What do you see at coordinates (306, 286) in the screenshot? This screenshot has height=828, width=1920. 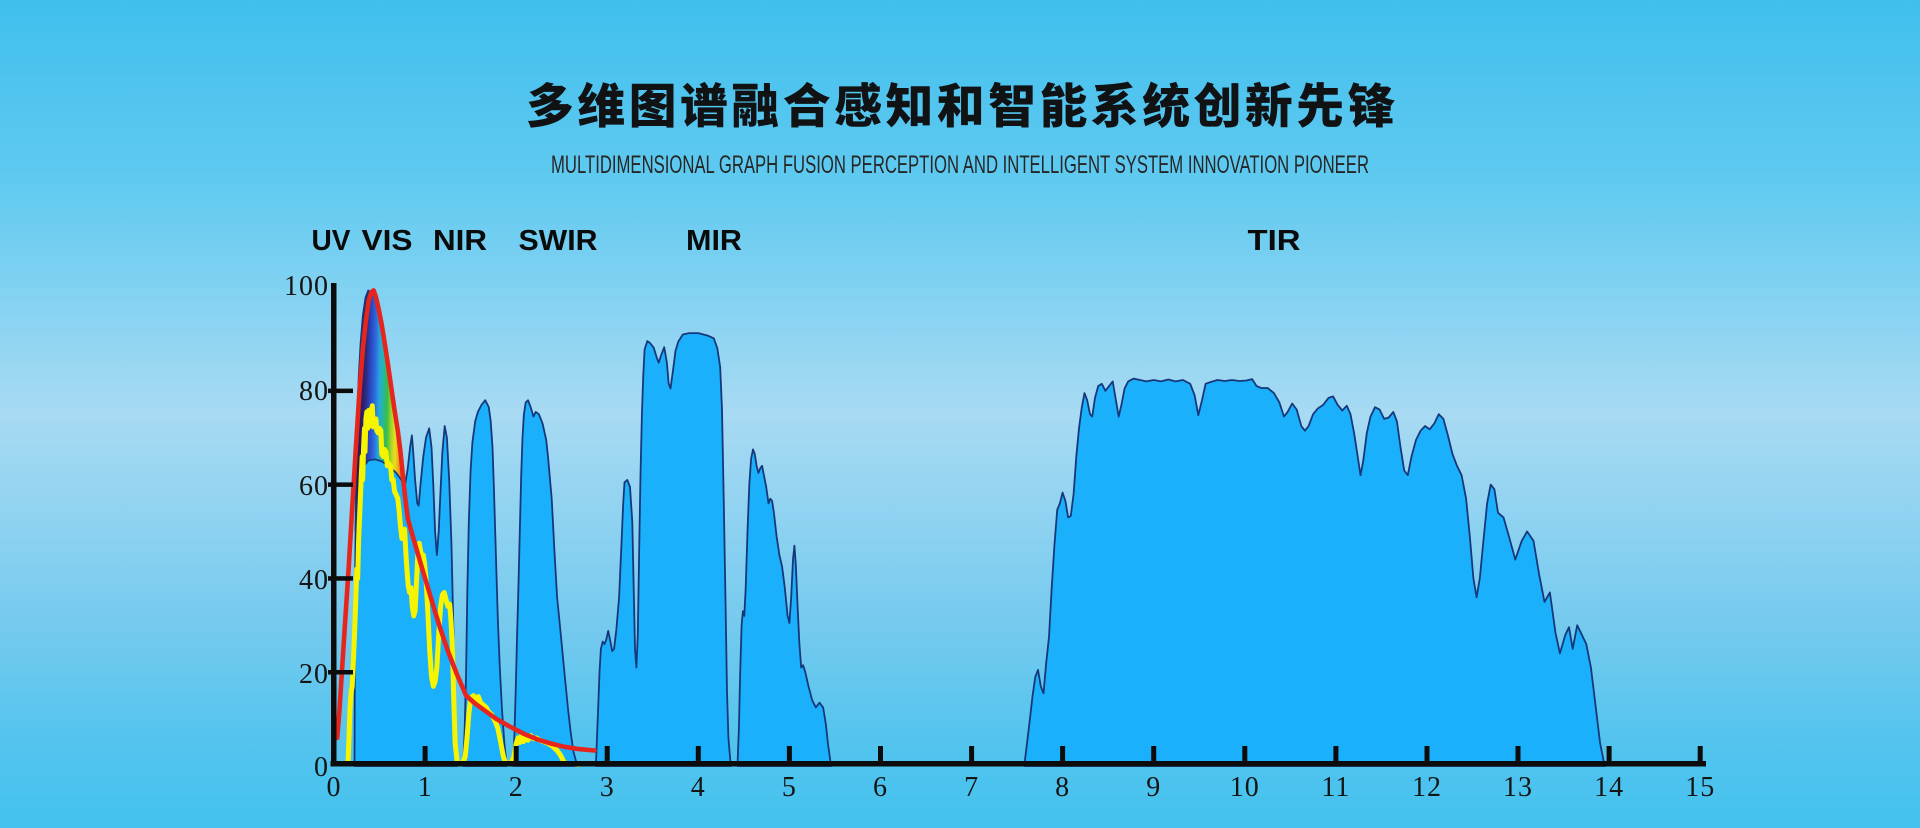 I see `svg-text: 100` at bounding box center [306, 286].